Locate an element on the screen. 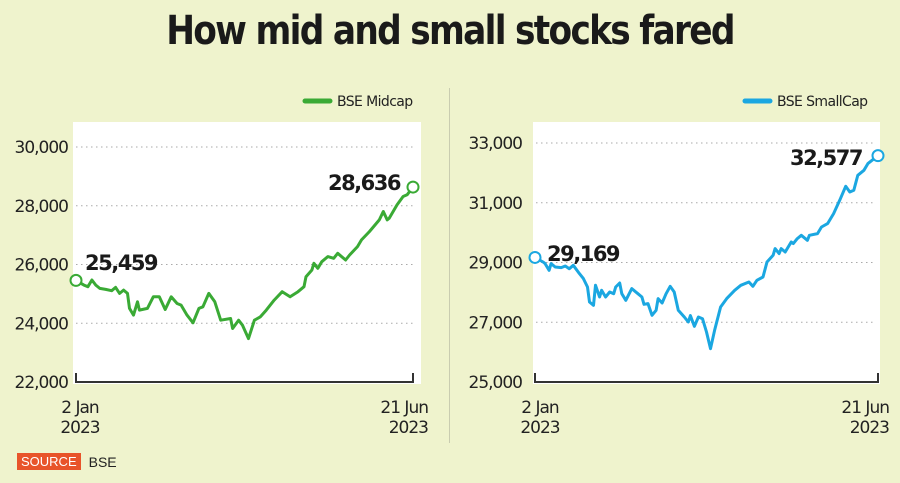 The image size is (900, 483). y-tick-label: 27,000 is located at coordinates (496, 323).